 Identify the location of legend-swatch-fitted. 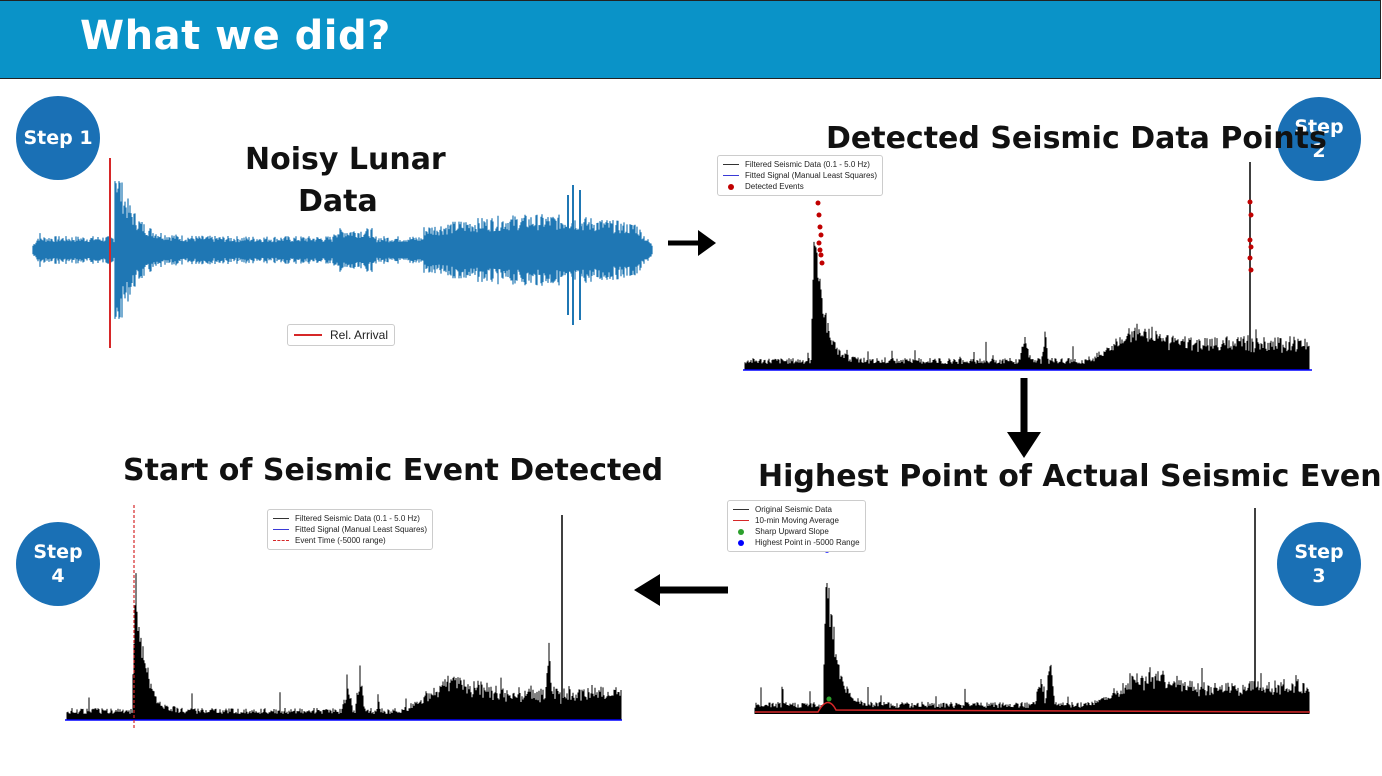
(731, 175).